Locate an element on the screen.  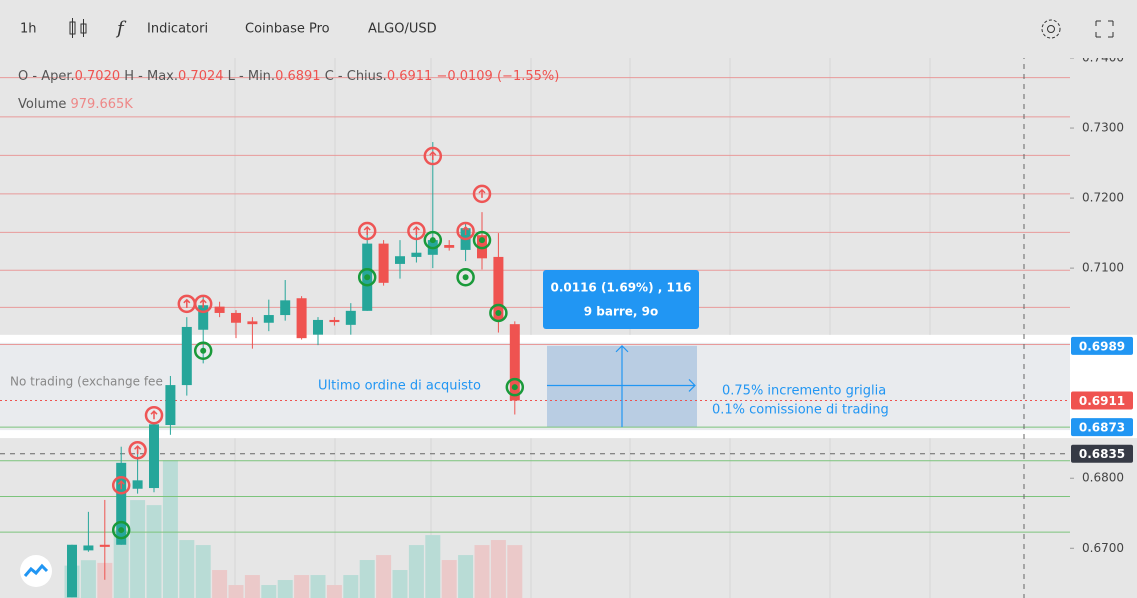
price-tag-label: 0.6911 is located at coordinates (1102, 401).